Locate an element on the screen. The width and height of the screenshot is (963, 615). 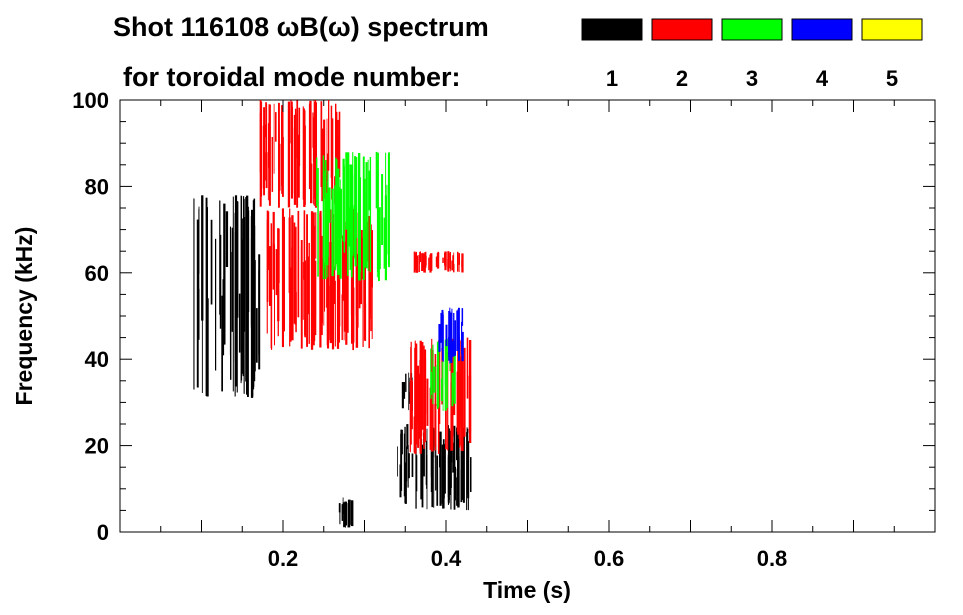
mode-3-region is located at coordinates (353, 216).